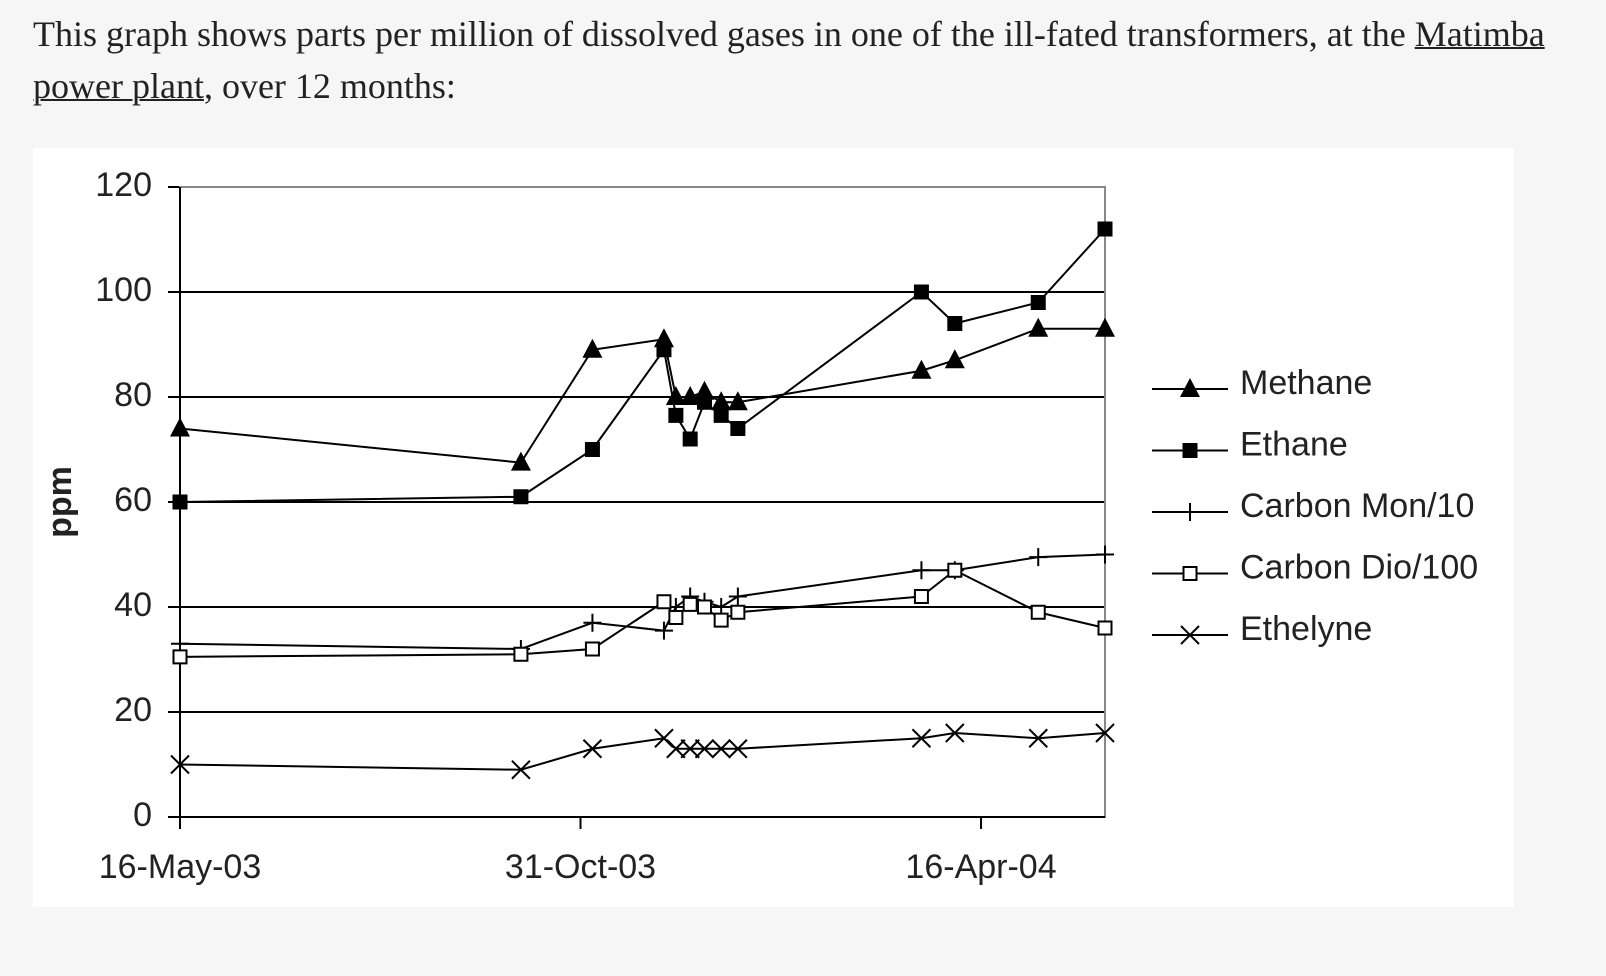  What do you see at coordinates (580, 867) in the screenshot?
I see `x-tick-label: 31-Oct-03` at bounding box center [580, 867].